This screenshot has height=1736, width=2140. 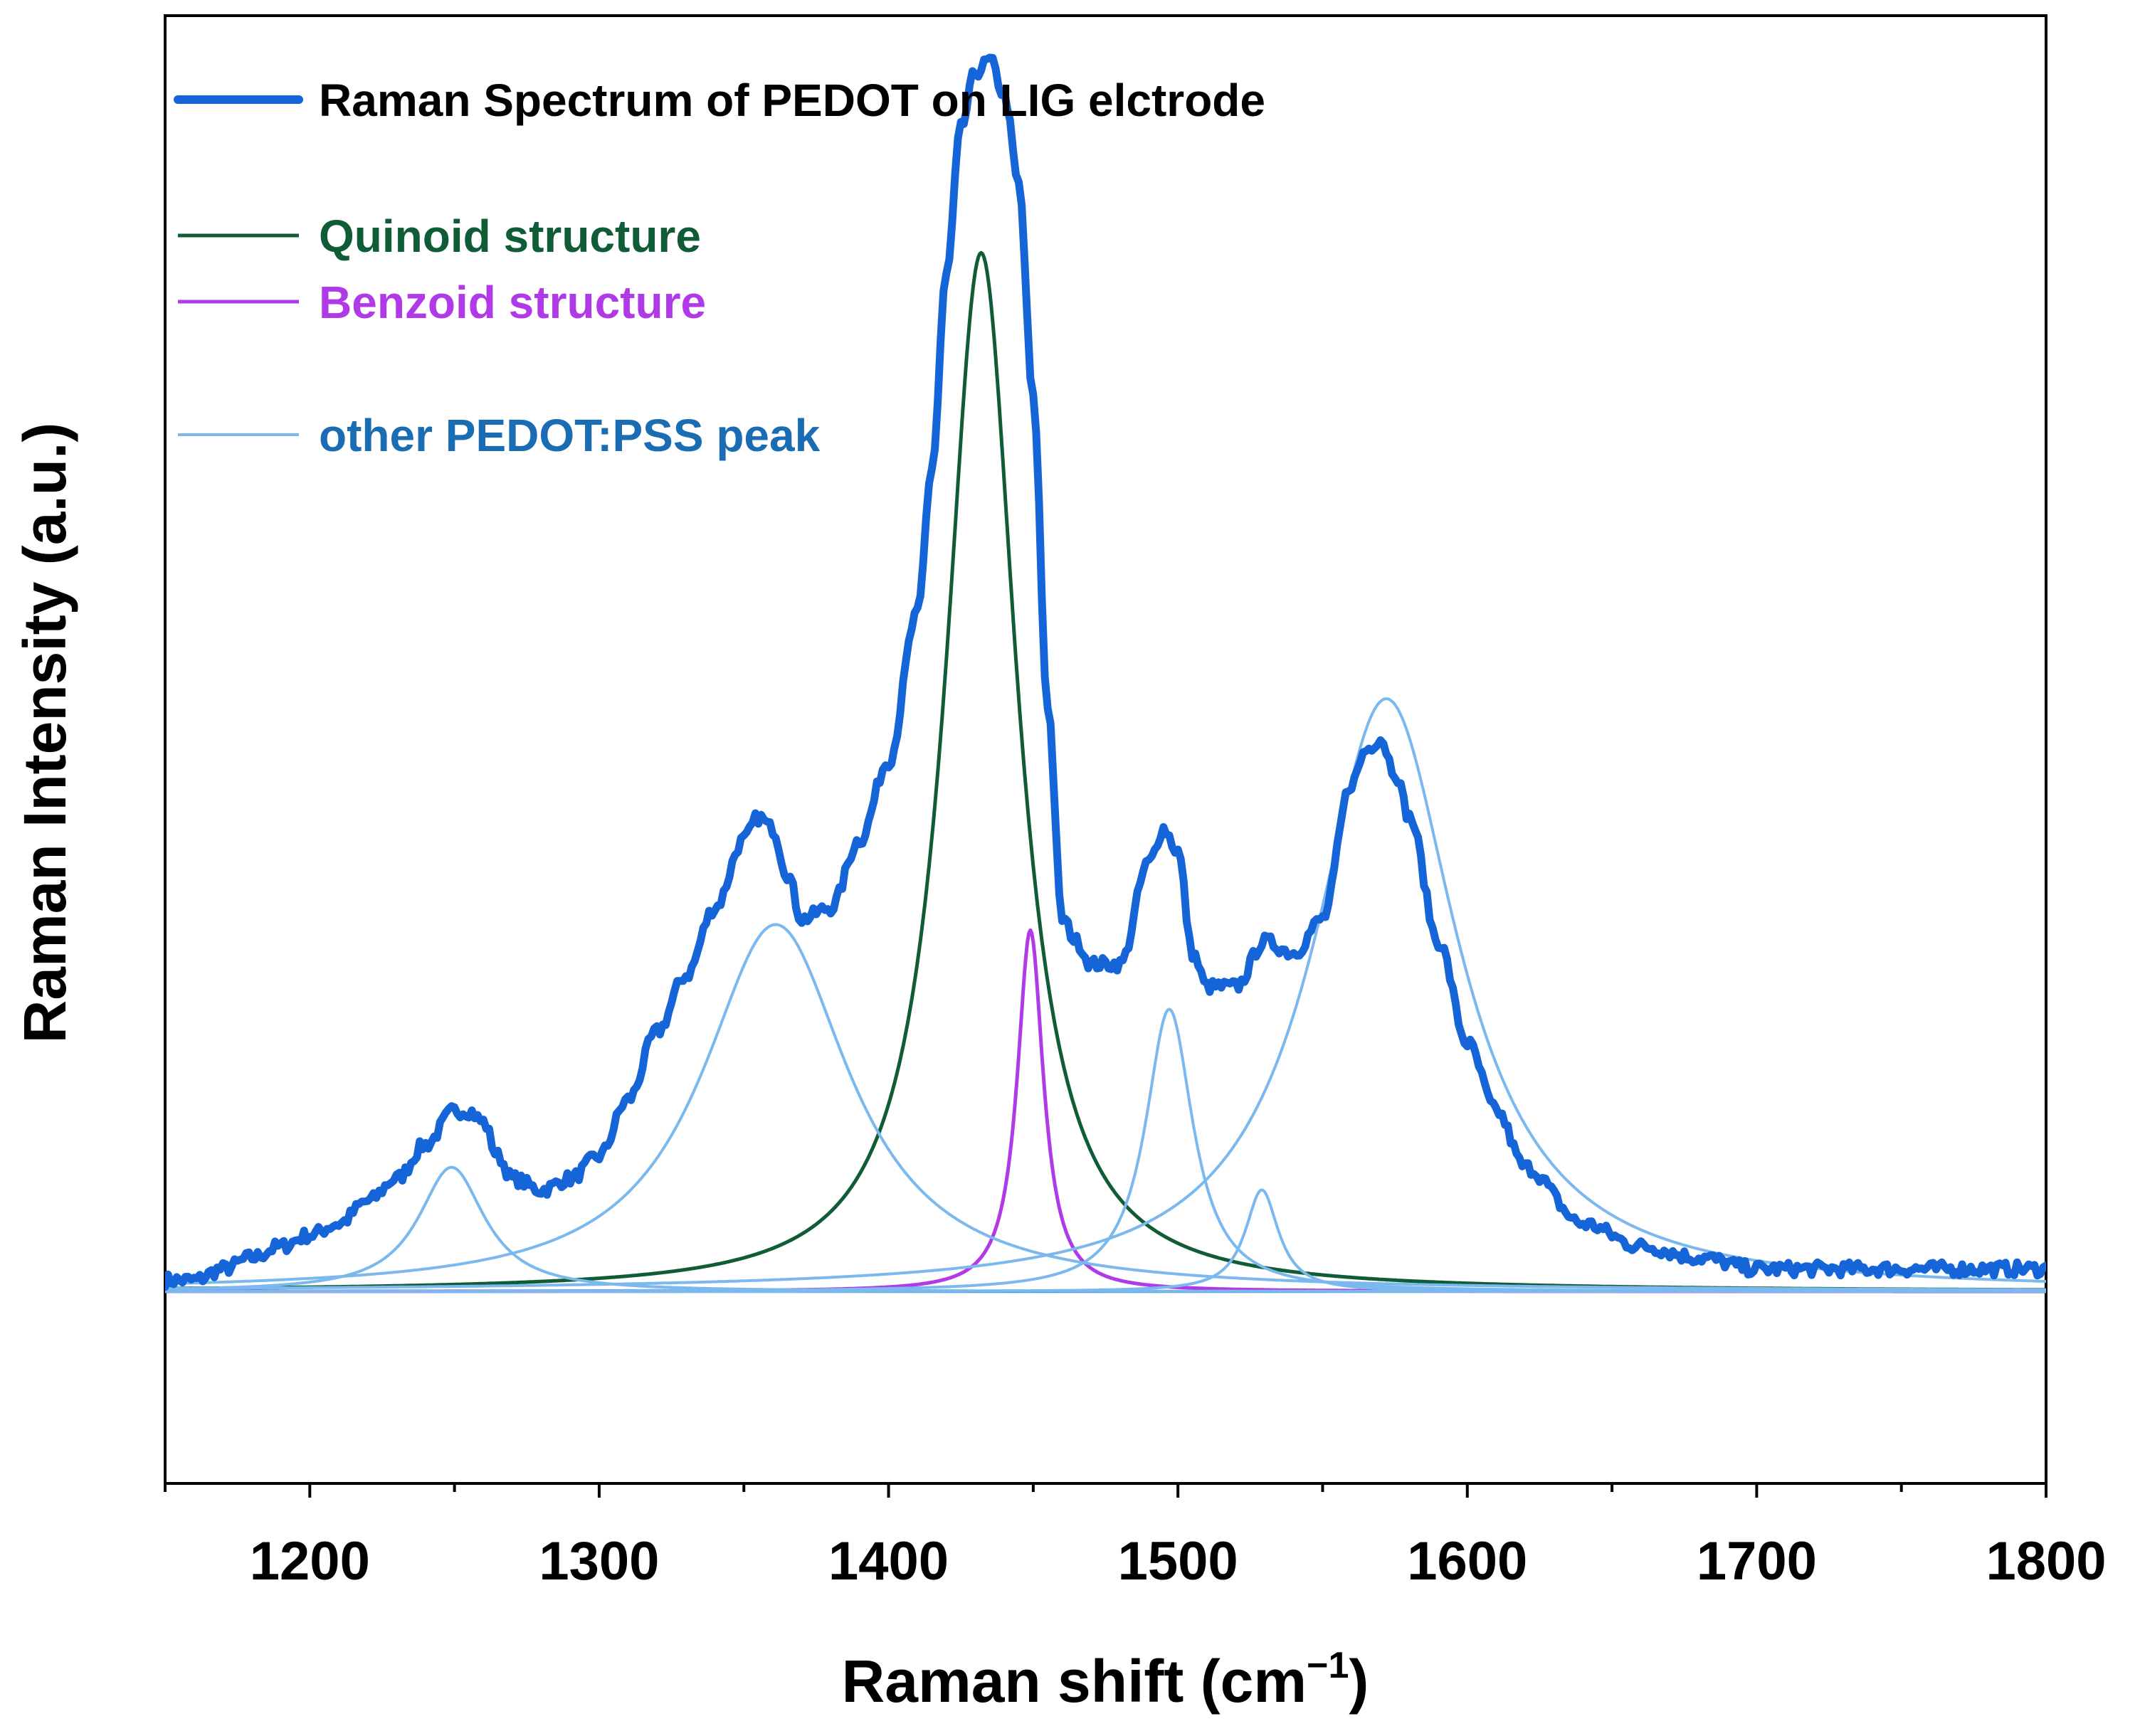 I want to click on legend-label-other: other PEDOT:PSS peak, so click(x=570, y=435).